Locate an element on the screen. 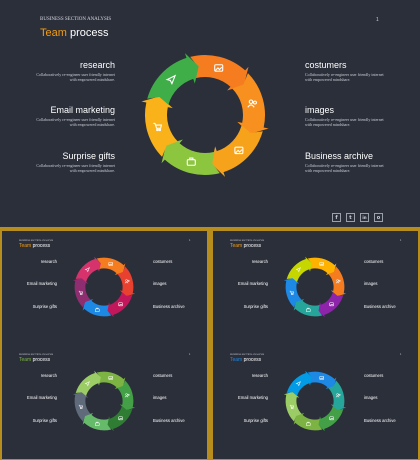  image-icon is located at coordinates (219, 68).